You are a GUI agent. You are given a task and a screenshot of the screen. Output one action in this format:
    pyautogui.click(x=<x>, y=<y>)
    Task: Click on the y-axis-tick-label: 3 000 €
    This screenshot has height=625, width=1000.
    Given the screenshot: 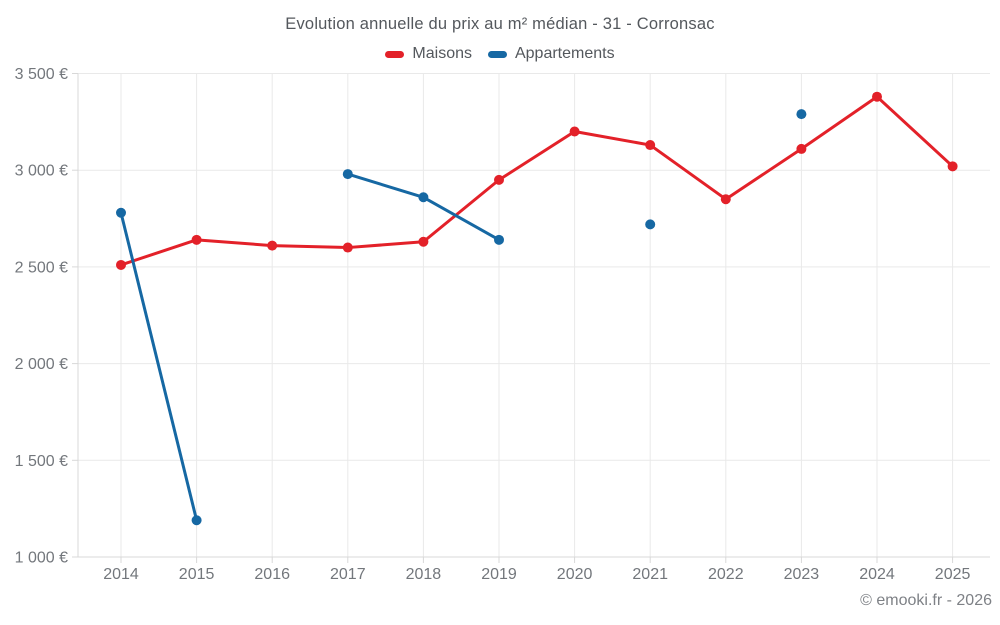 What is the action you would take?
    pyautogui.click(x=41, y=171)
    